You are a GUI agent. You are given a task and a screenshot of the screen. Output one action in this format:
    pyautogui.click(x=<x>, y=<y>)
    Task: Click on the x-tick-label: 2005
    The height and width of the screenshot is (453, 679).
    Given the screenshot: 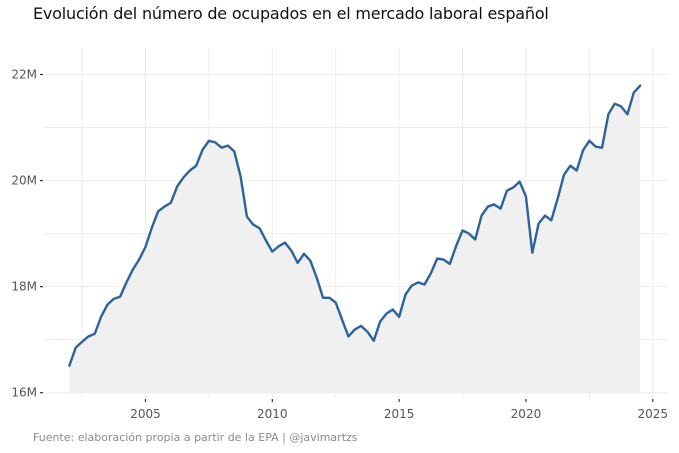 What is the action you would take?
    pyautogui.click(x=145, y=414)
    